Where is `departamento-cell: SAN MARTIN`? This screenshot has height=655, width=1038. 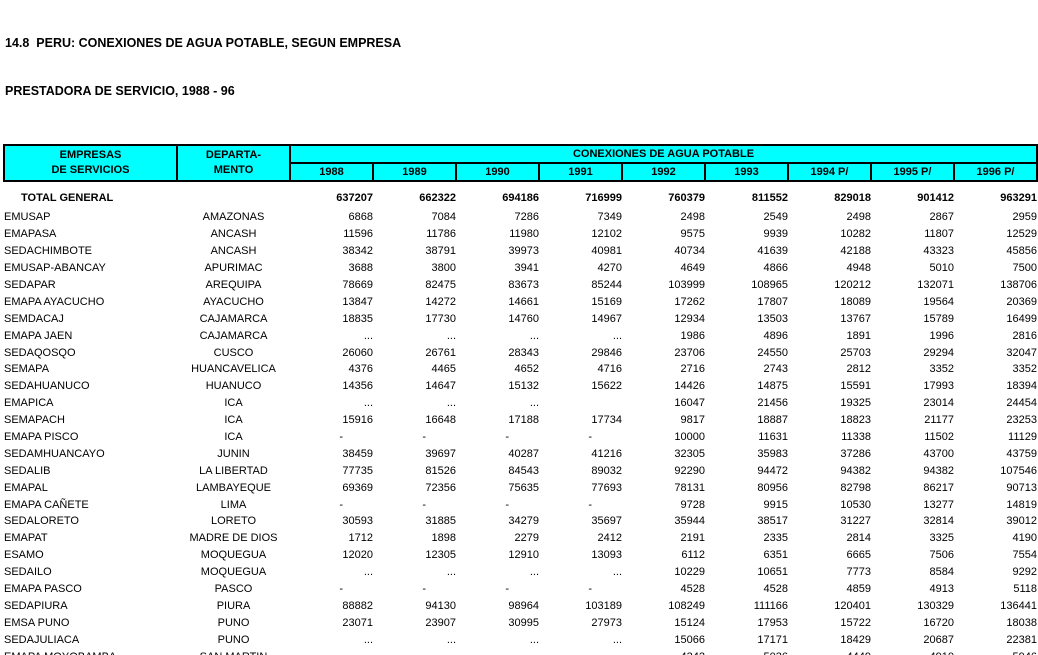
departamento-cell: SAN MARTIN is located at coordinates (233, 651).